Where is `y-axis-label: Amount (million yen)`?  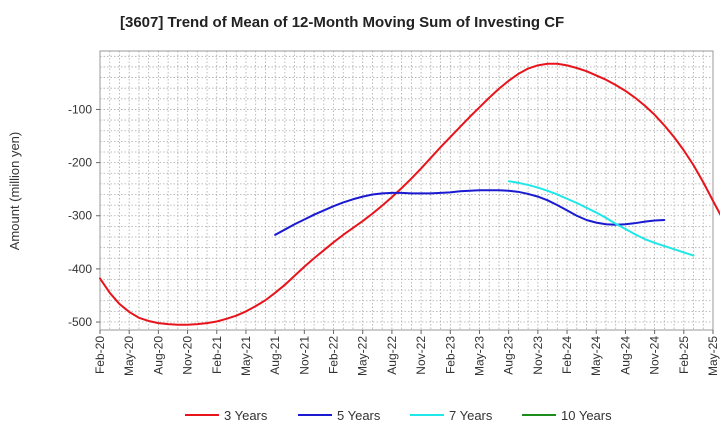 y-axis-label: Amount (million yen) is located at coordinates (14, 191).